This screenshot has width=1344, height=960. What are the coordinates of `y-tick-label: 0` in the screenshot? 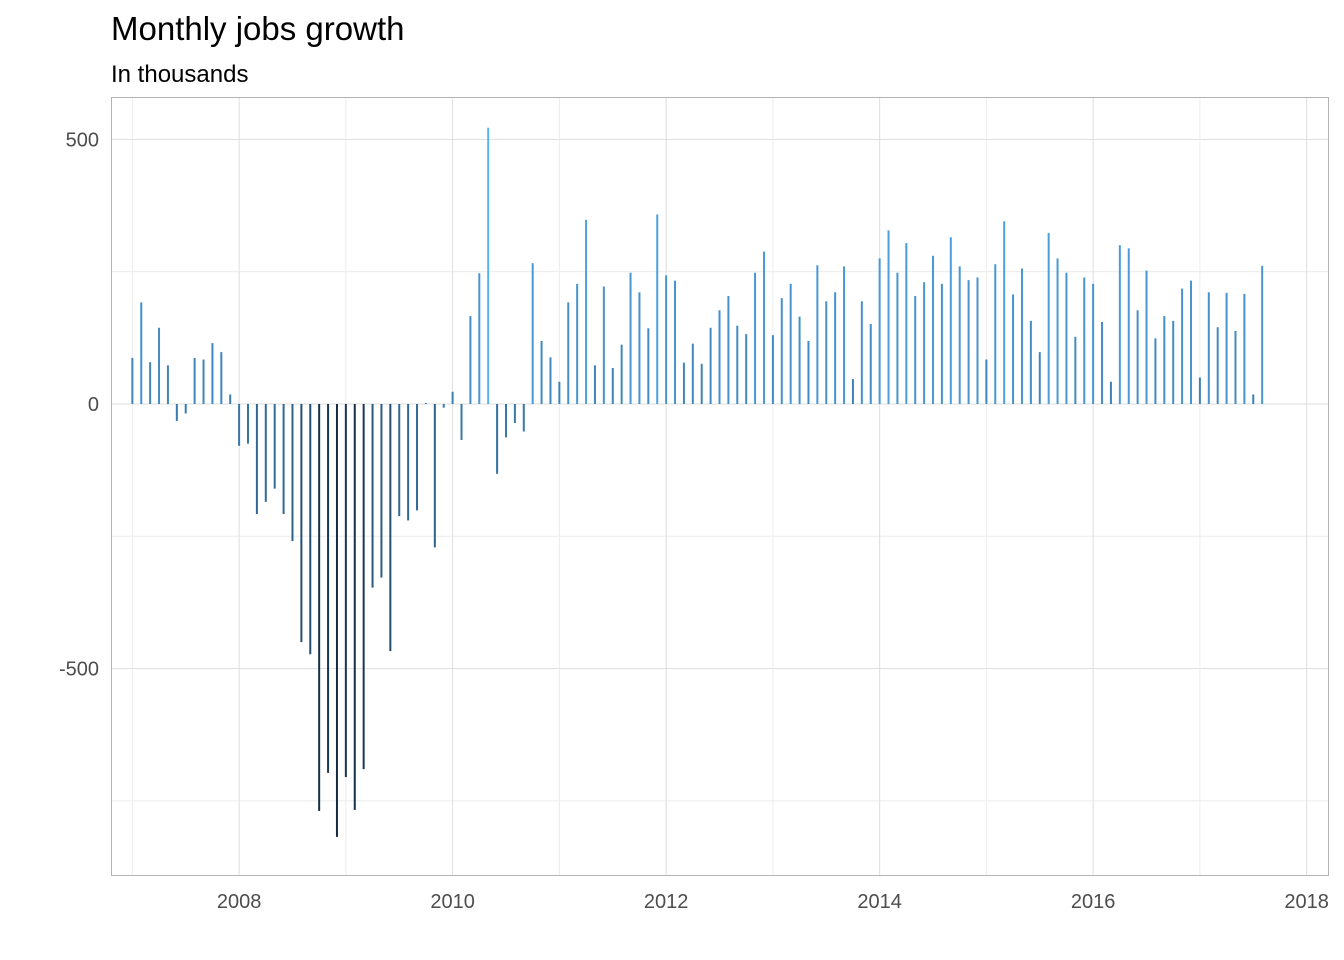 It's located at (93, 405).